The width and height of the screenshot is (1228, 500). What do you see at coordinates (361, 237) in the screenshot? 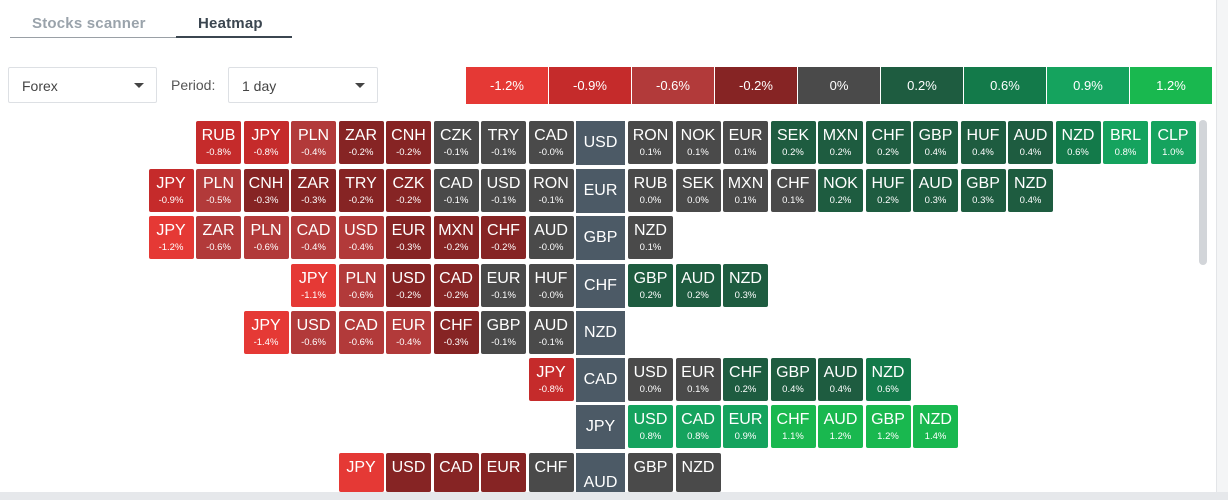
I see `currency-tile-usd: USD -0.4%` at bounding box center [361, 237].